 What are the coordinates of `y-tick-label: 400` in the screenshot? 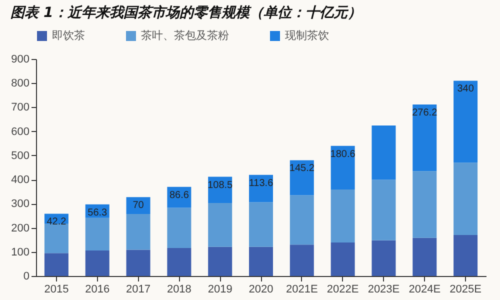 It's located at (20, 180).